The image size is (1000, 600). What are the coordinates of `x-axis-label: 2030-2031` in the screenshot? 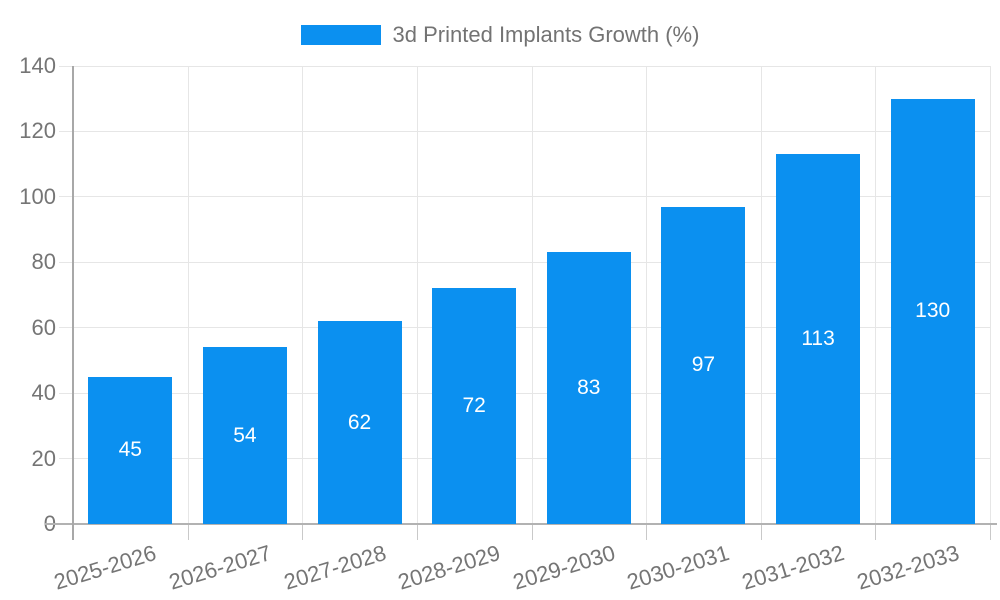 It's located at (678, 567).